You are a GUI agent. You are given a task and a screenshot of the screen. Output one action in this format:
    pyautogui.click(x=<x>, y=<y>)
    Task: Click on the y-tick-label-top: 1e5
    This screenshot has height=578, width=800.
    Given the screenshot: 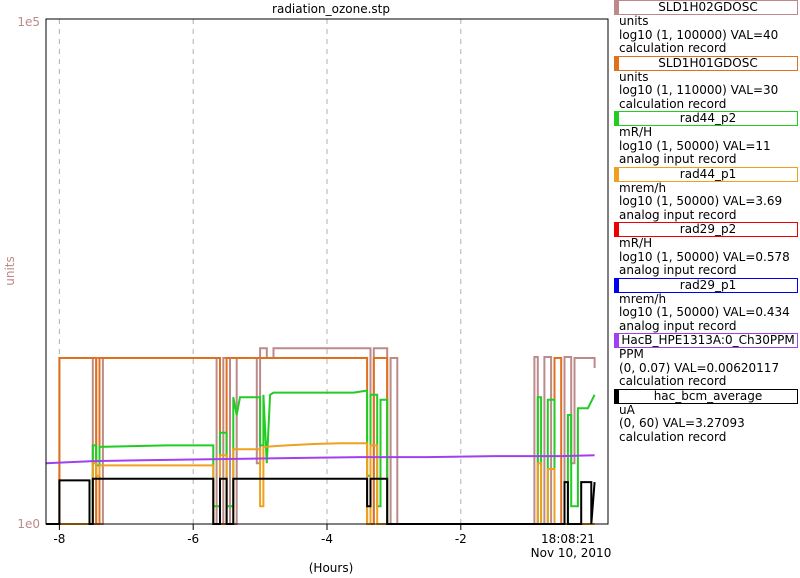 What is the action you would take?
    pyautogui.click(x=28, y=22)
    